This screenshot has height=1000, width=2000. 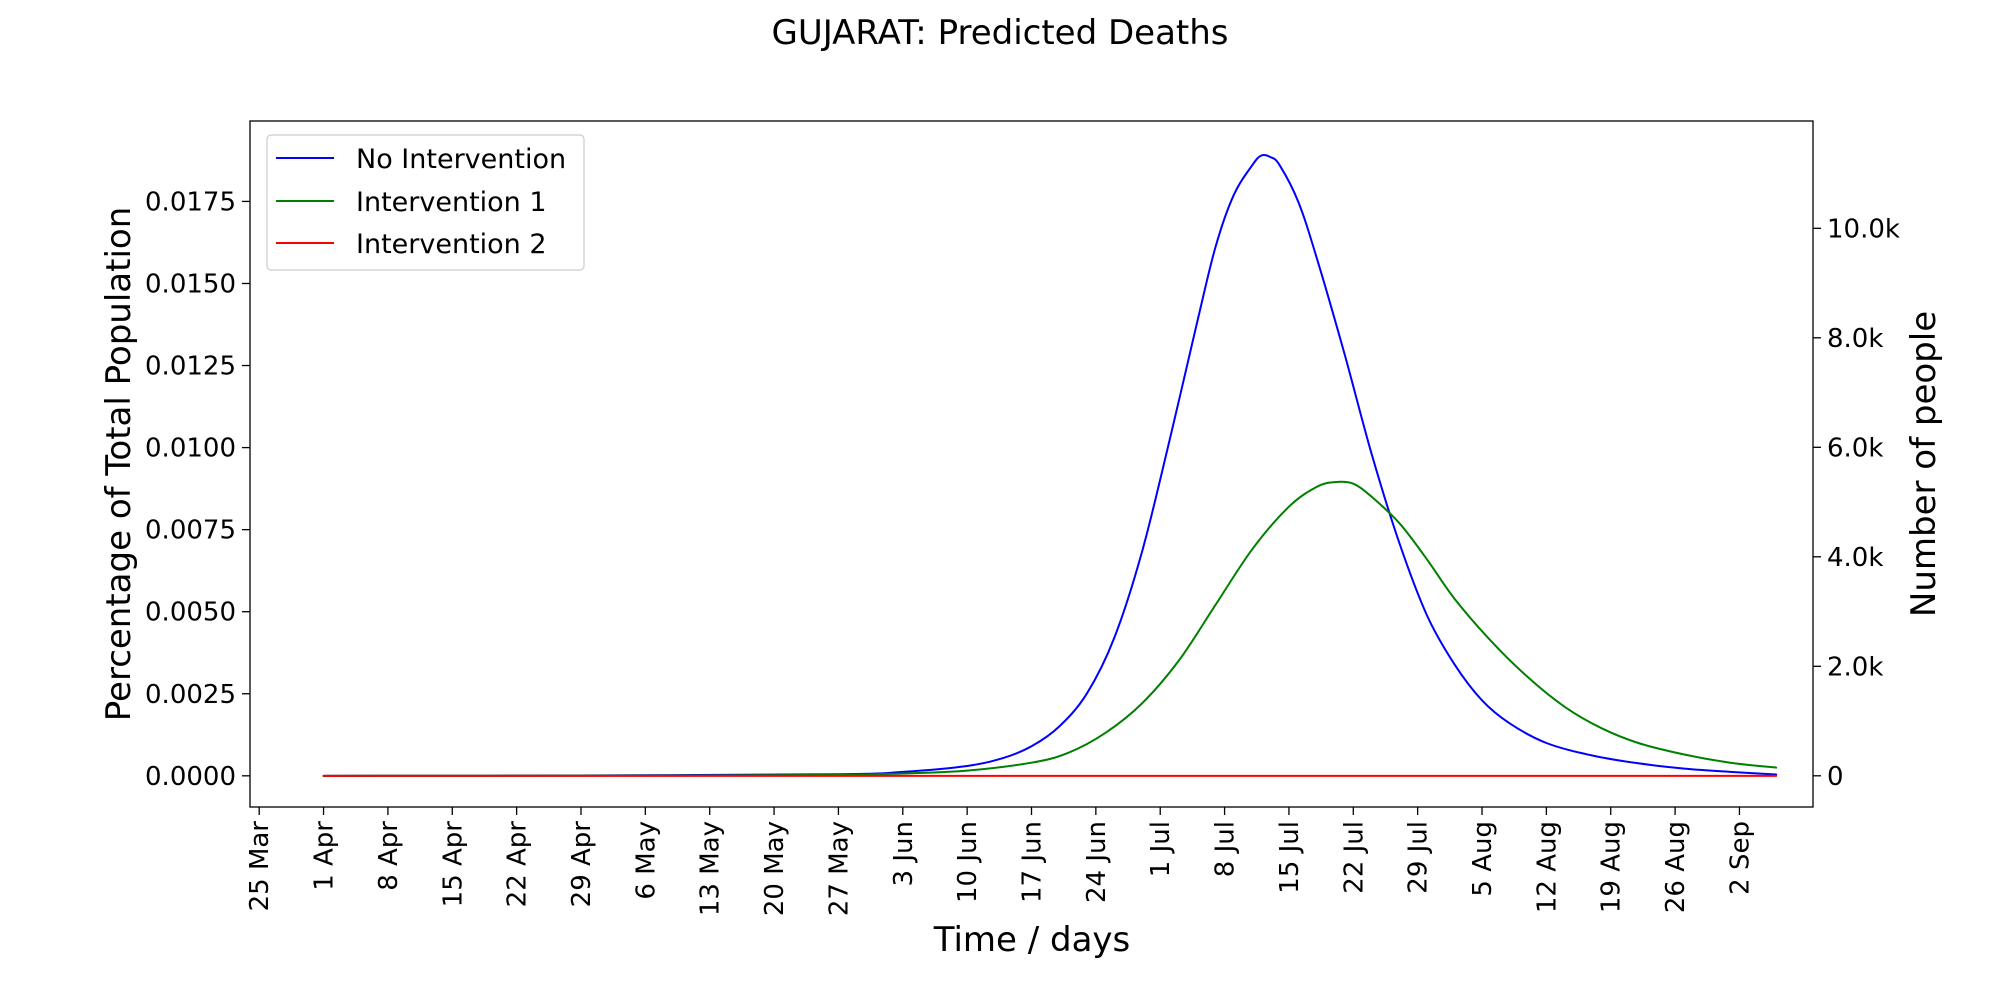 What do you see at coordinates (190, 777) in the screenshot?
I see `y-tick-label: 0.0000` at bounding box center [190, 777].